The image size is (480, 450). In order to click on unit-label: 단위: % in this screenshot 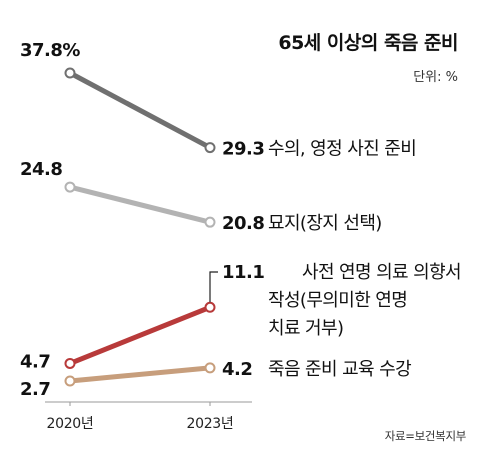, I will do `click(435, 77)`.